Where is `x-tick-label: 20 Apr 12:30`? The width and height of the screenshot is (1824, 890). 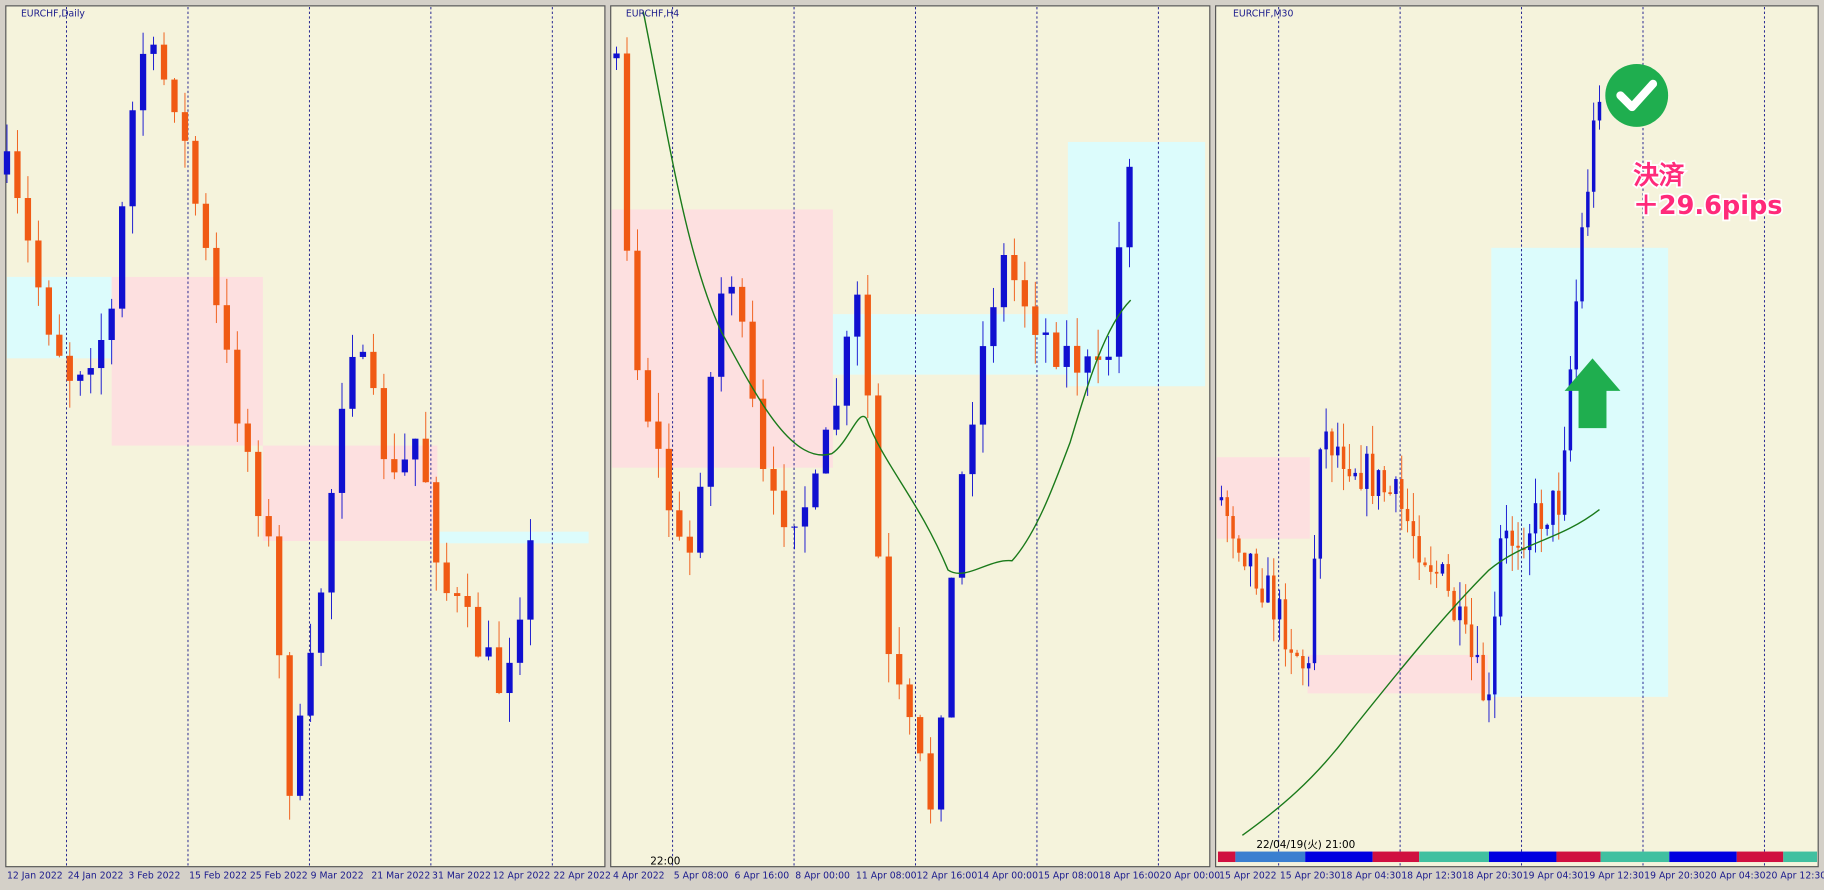
x-tick-label: 20 Apr 12:30 is located at coordinates (1795, 875).